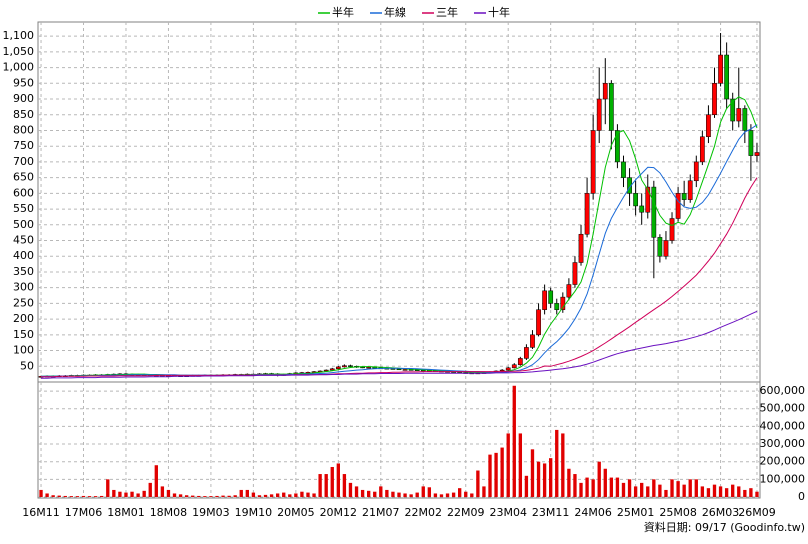  Describe the element at coordinates (23, 177) in the screenshot. I see `y-tick-label: 650` at that location.